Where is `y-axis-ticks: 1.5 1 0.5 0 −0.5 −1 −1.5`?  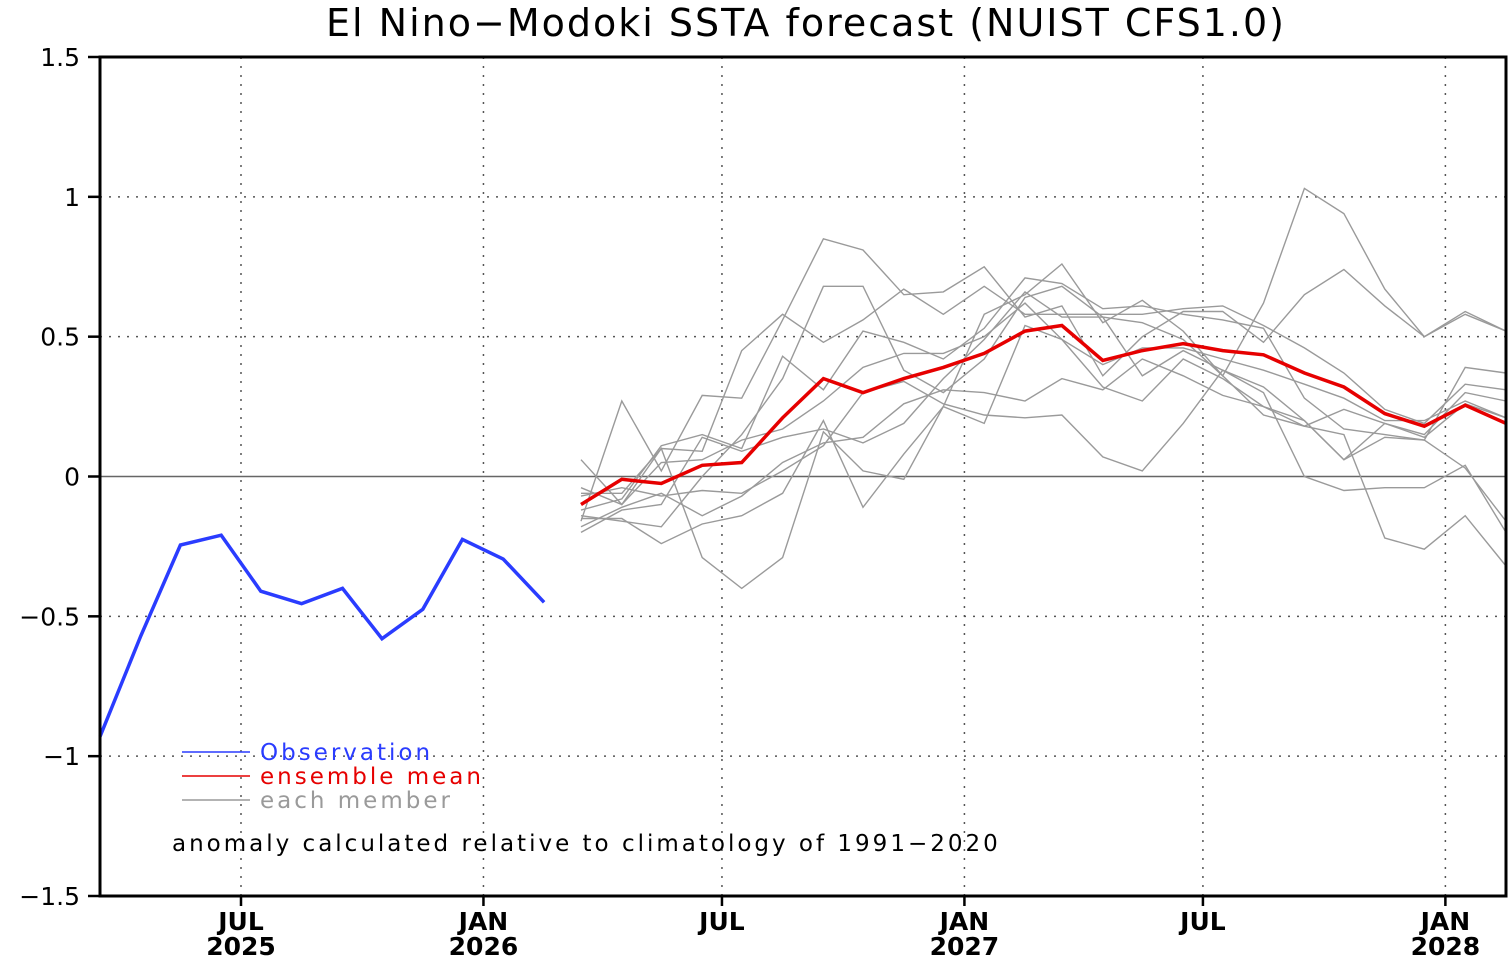 y-axis-ticks: 1.5 1 0.5 0 −0.5 −1 −1.5 is located at coordinates (59, 477).